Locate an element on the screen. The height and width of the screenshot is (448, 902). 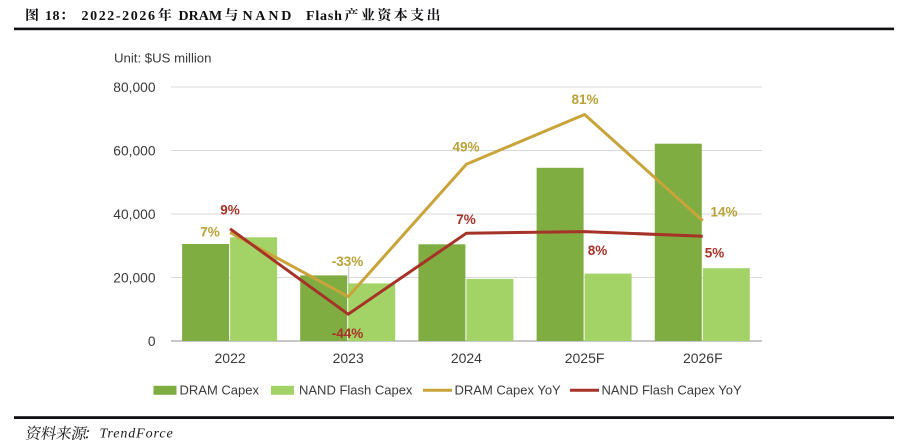
svg-text: 81% is located at coordinates (584, 99).